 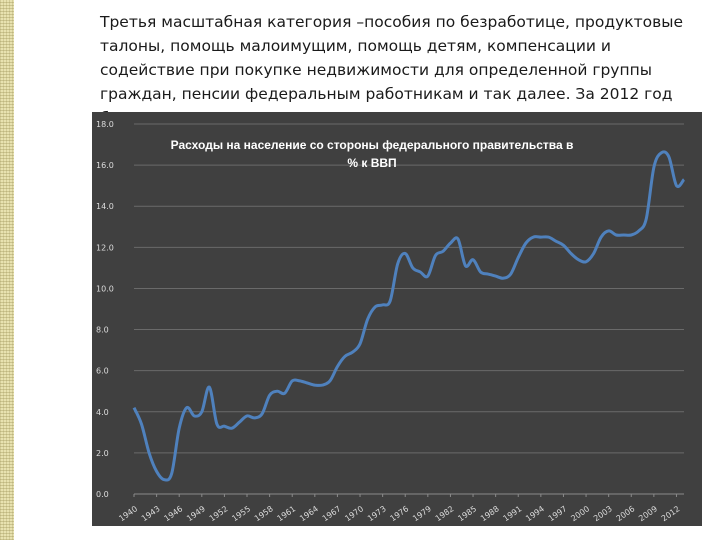 I want to click on x-tick-label: 1955, so click(x=241, y=513).